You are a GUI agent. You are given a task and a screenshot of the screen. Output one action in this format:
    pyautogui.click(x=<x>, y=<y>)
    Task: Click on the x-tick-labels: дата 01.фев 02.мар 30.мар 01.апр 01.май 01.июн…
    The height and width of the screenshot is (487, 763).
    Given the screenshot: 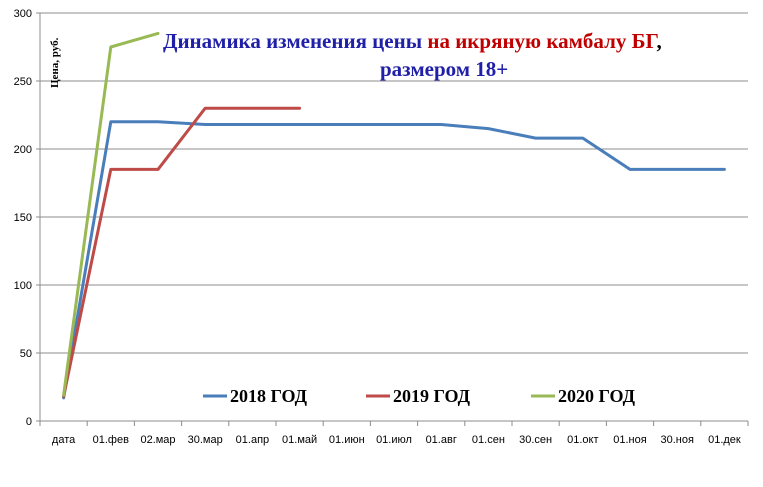 What is the action you would take?
    pyautogui.click(x=396, y=440)
    